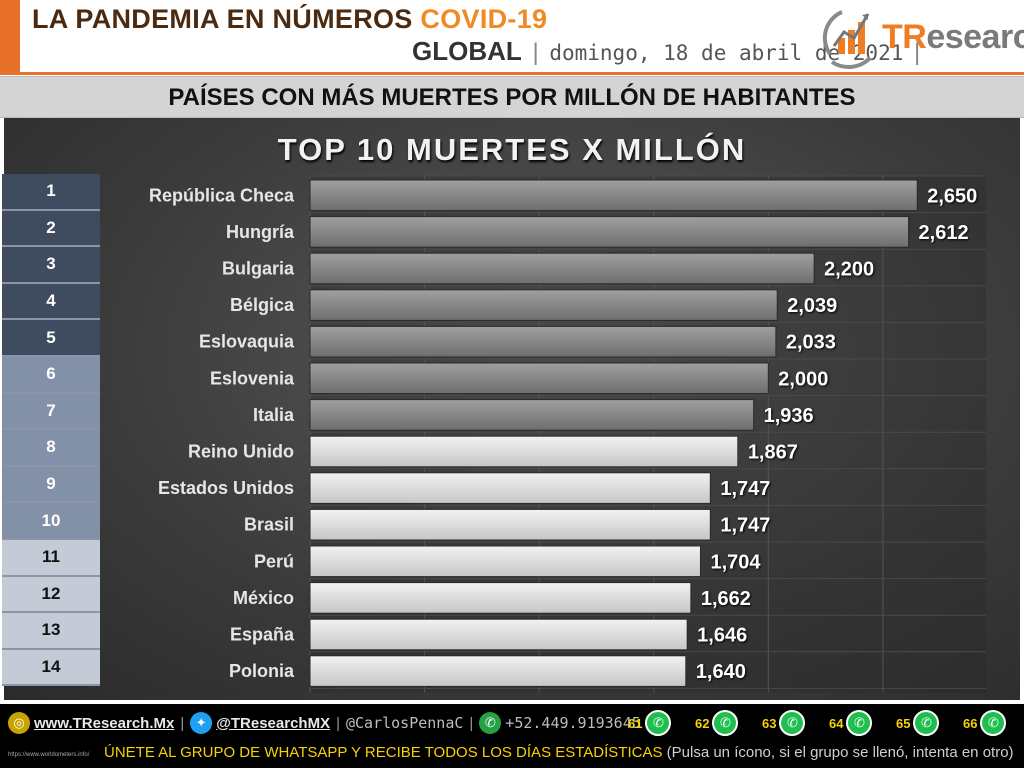 The height and width of the screenshot is (768, 1024). I want to click on rank-cell: 1, so click(51, 192).